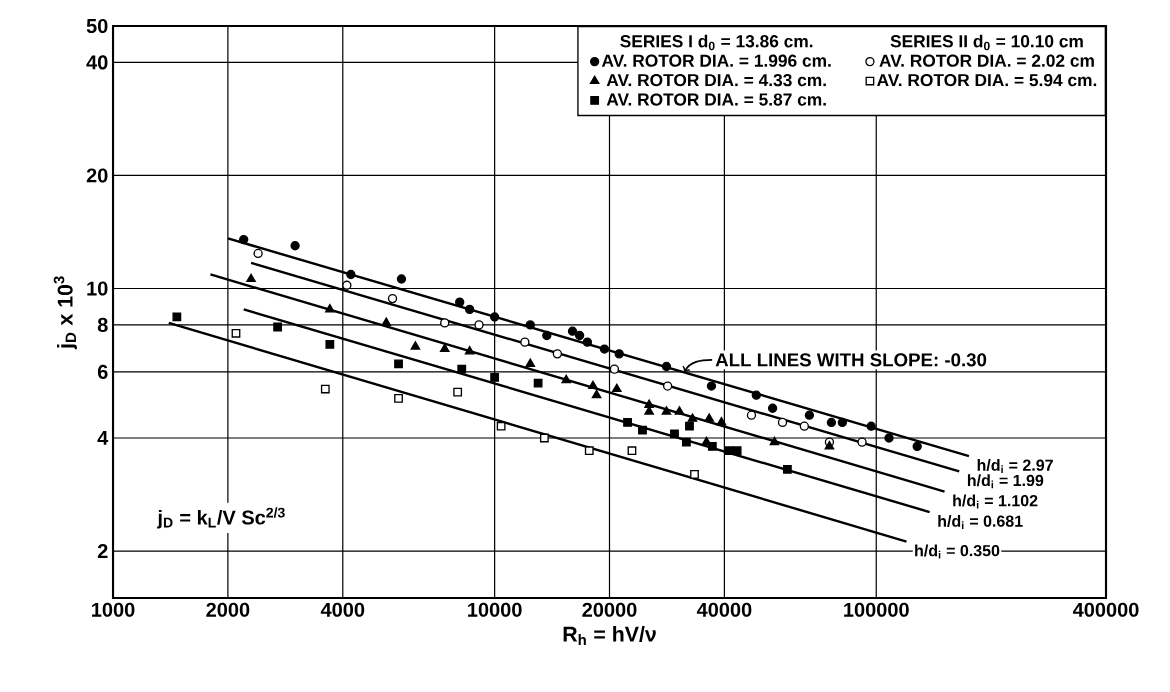  Describe the element at coordinates (103, 438) in the screenshot. I see `y-tick-label: 4` at that location.